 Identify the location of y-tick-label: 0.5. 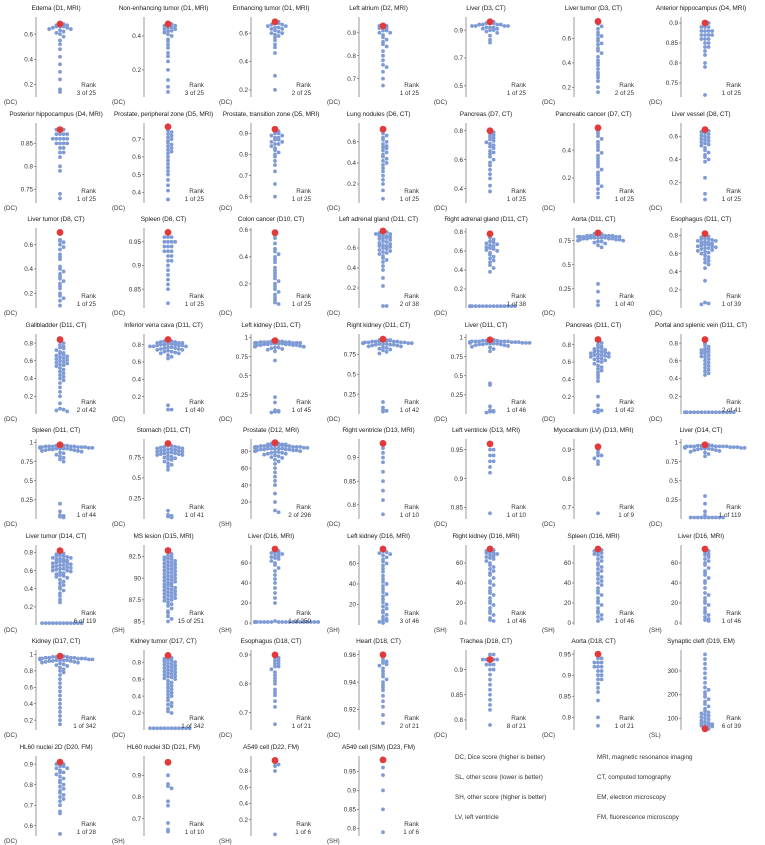
(136, 174).